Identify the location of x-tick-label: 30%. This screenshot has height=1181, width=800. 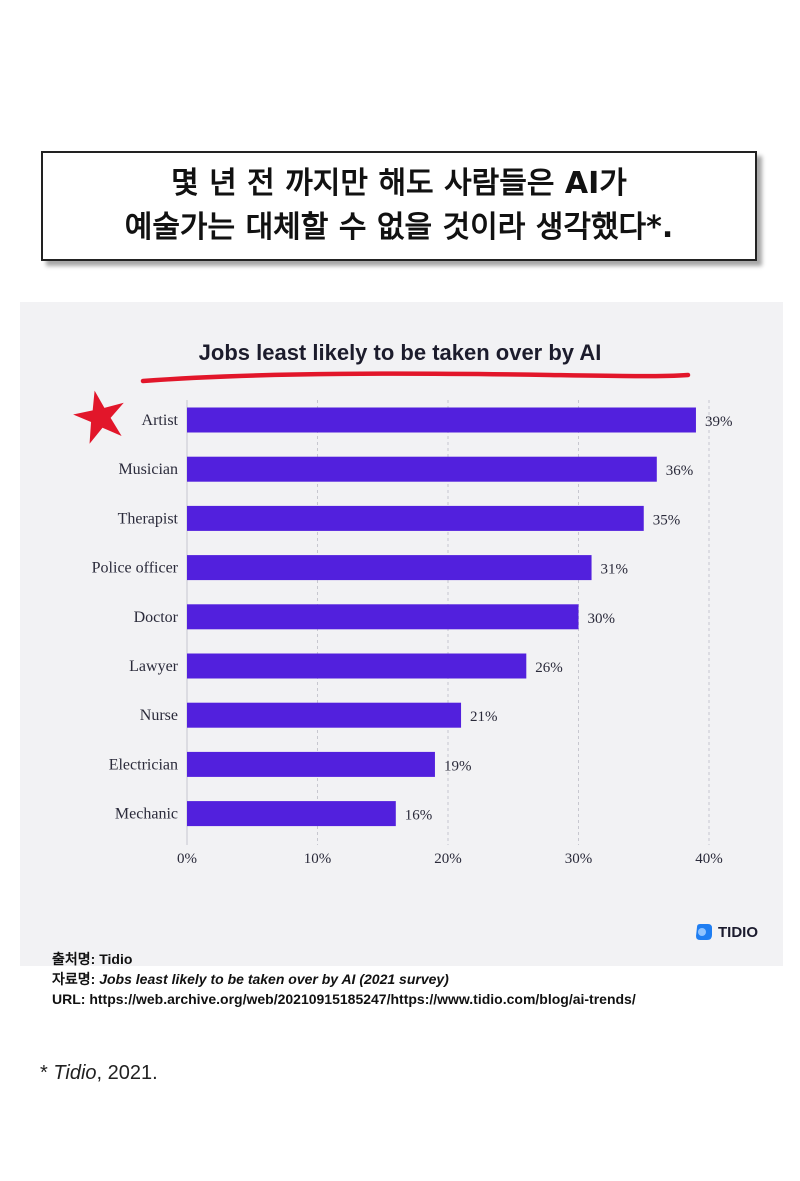
(579, 859).